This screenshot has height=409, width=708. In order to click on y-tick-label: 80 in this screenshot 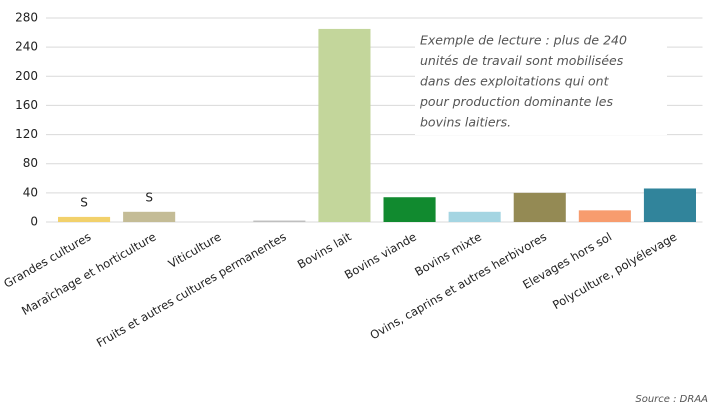, I will do `click(30, 163)`.